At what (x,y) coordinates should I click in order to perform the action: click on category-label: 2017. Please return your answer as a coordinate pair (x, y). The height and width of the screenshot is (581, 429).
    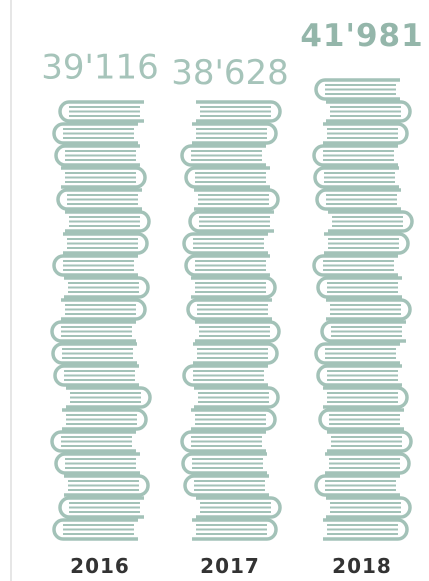
    Looking at the image, I should click on (230, 566).